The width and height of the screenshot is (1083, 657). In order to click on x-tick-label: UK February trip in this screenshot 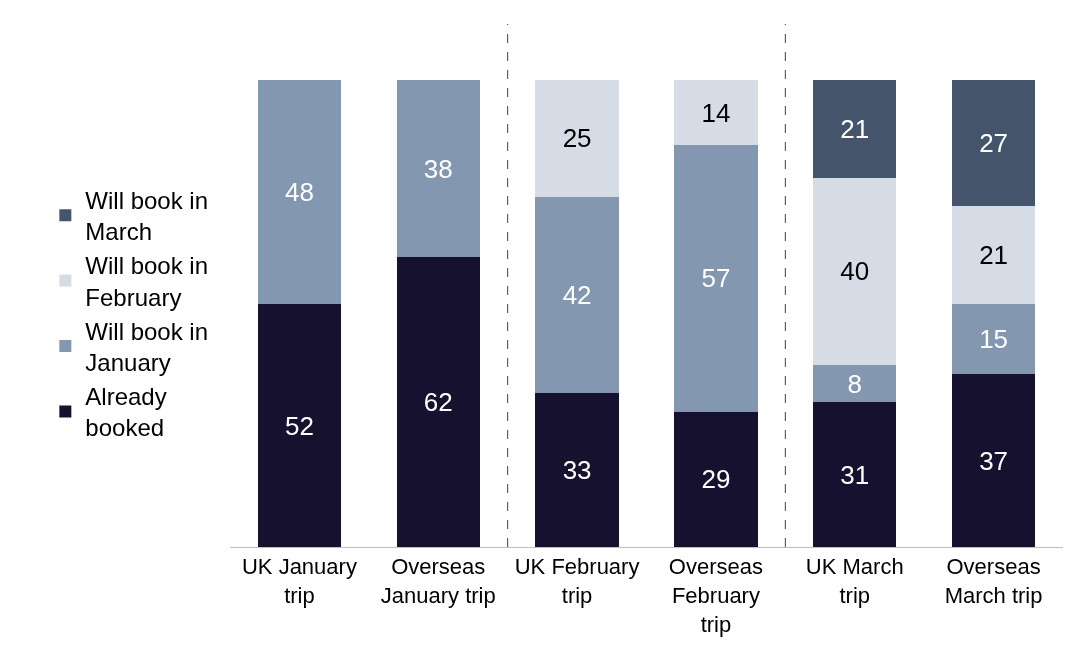, I will do `click(577, 581)`.